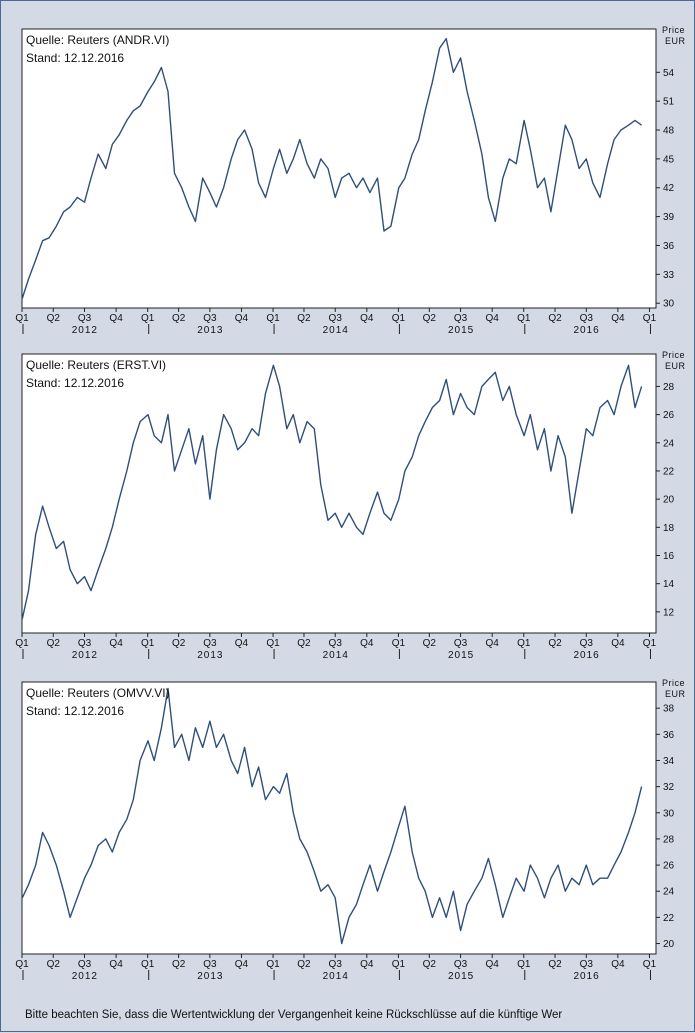 This screenshot has width=695, height=1033. Describe the element at coordinates (669, 131) in the screenshot. I see `y-tick-label: 48` at that location.